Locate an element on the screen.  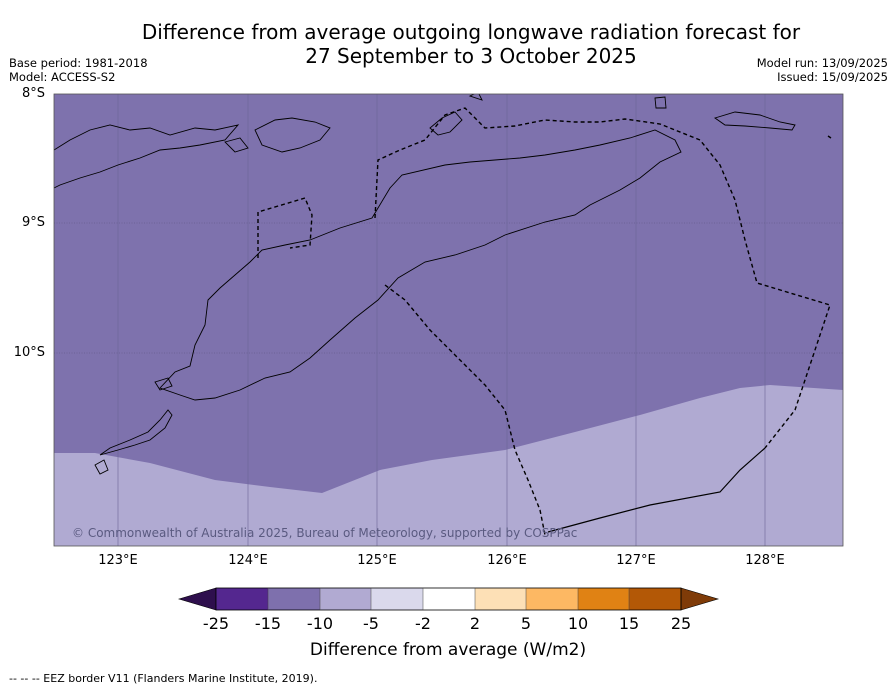
colorbar-tick: -25 is located at coordinates (216, 623).